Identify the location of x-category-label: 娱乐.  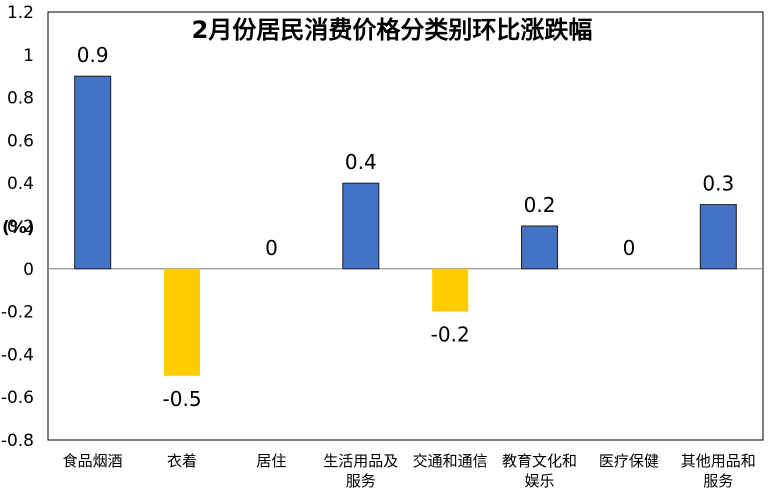
(540, 481).